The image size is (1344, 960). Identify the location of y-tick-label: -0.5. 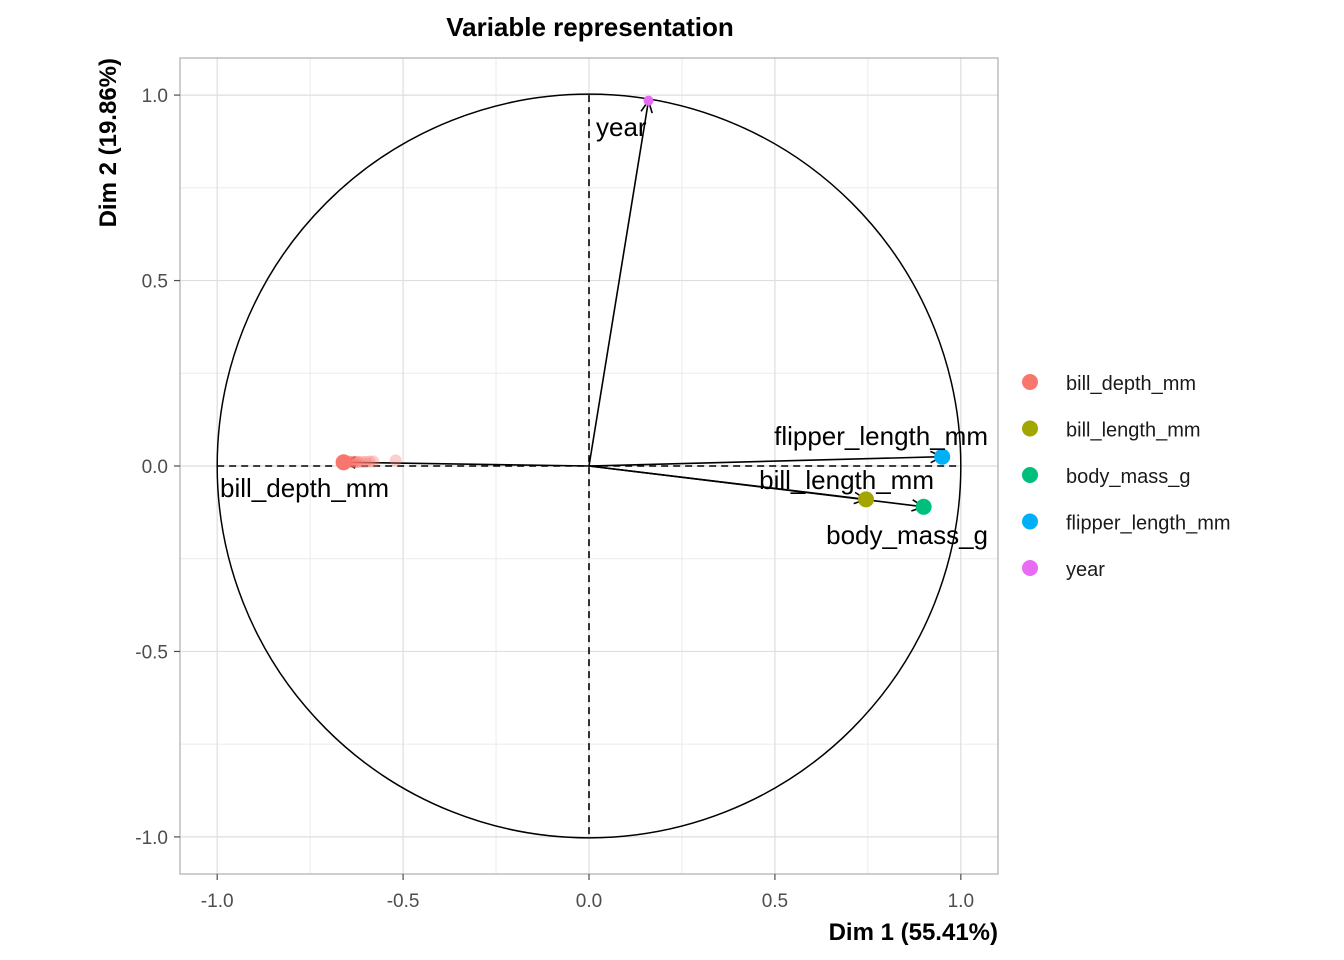
(151, 652).